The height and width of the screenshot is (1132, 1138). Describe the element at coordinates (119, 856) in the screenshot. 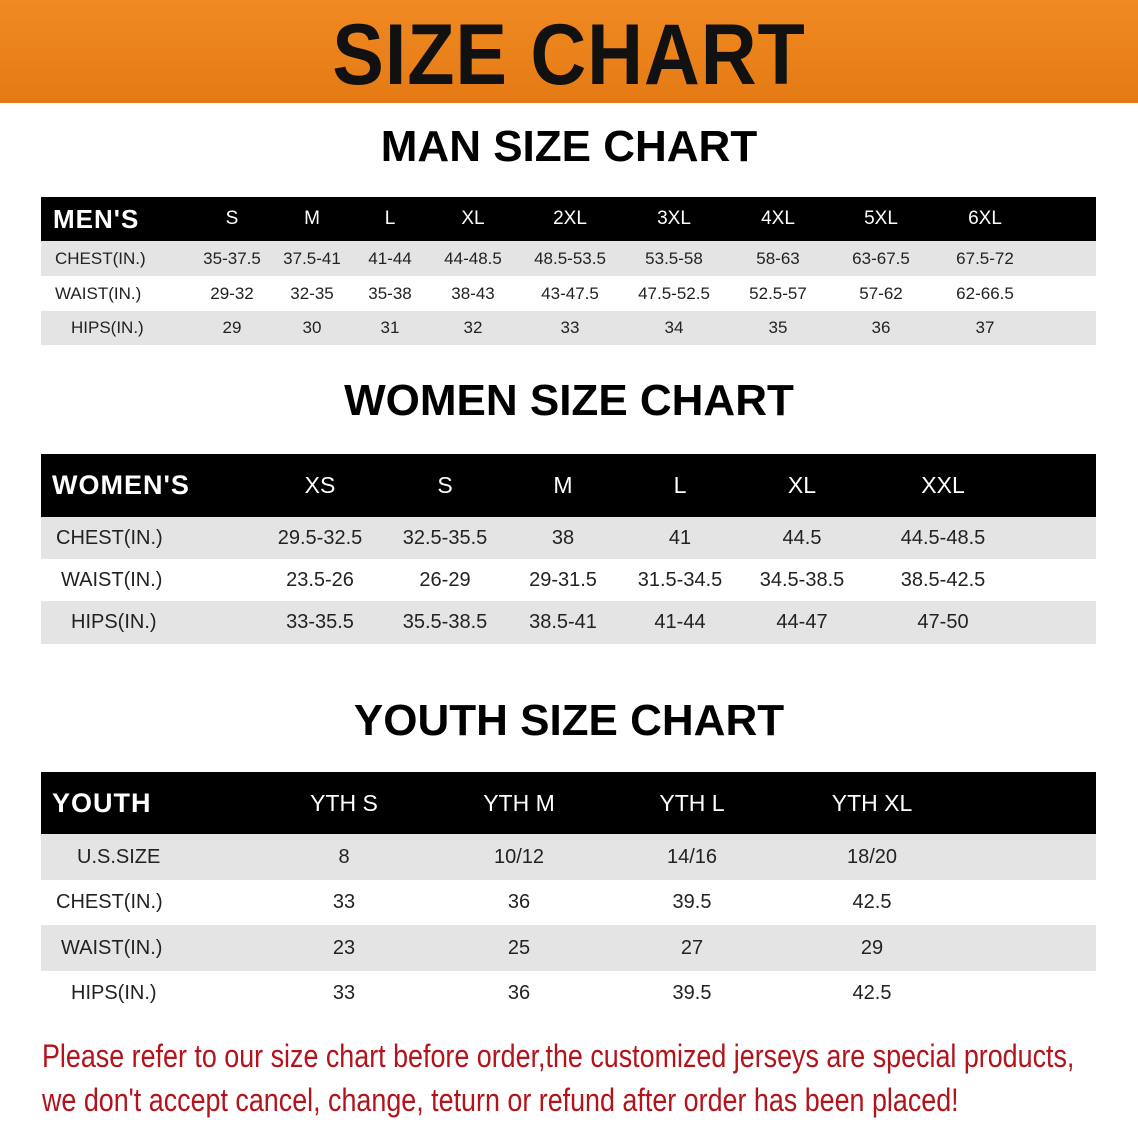

I see `row-label: U.S.SIZE` at that location.